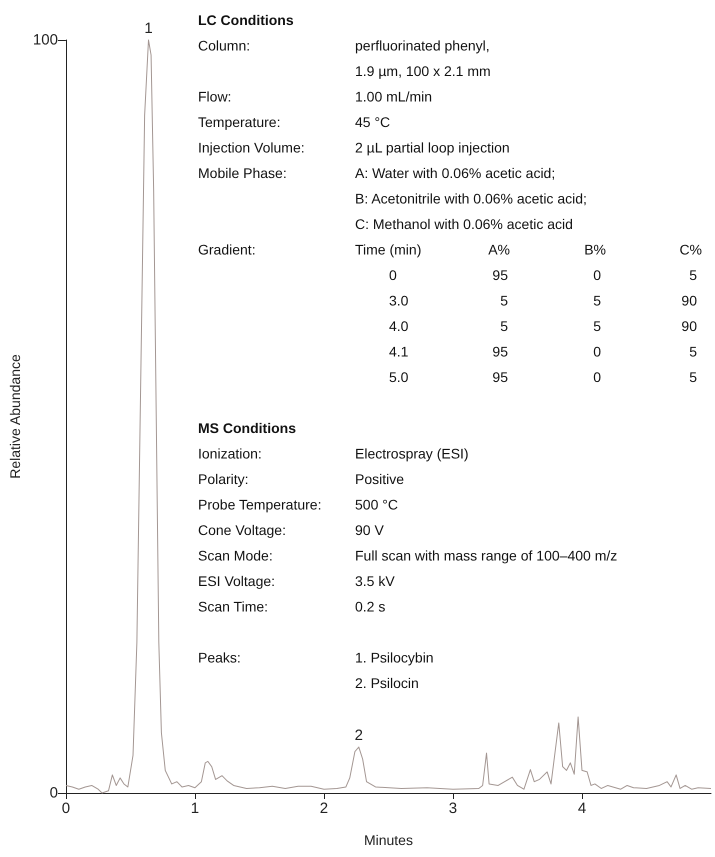  What do you see at coordinates (388, 840) in the screenshot?
I see `x-axis-title: Minutes` at bounding box center [388, 840].